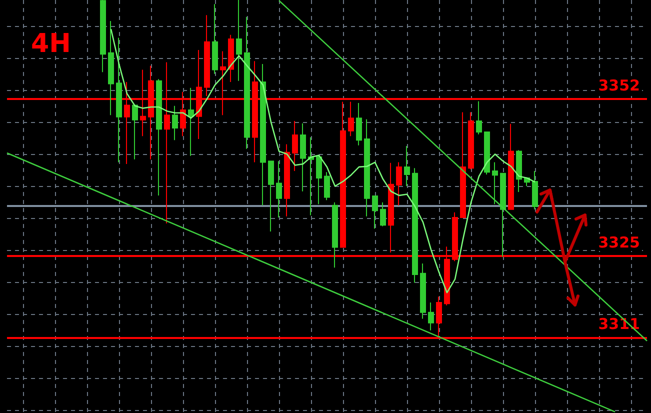  Describe the element at coordinates (619, 85) in the screenshot. I see `ref-line-label: 3352` at that location.